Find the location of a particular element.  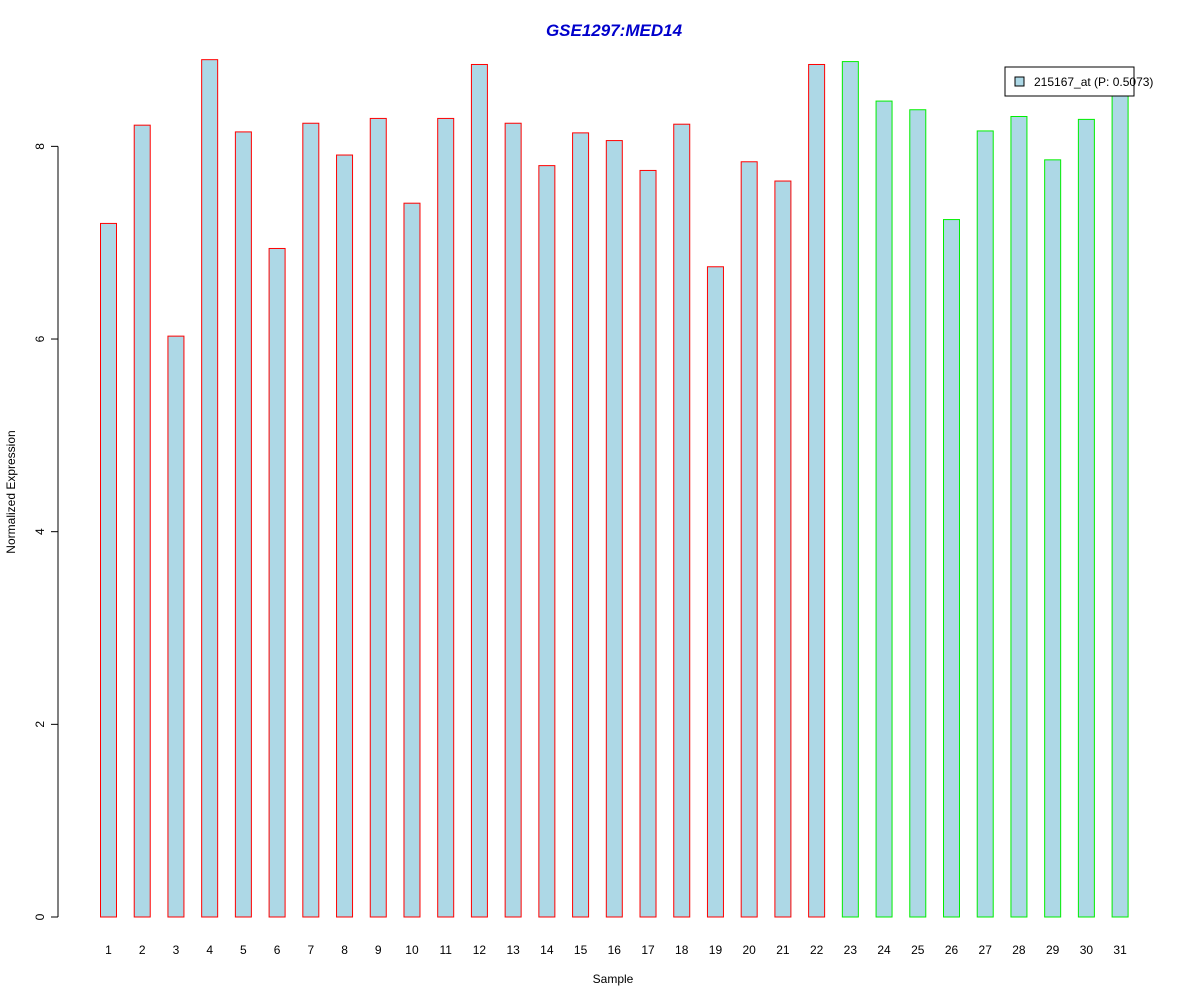

x-tick-label: 8 is located at coordinates (344, 950).